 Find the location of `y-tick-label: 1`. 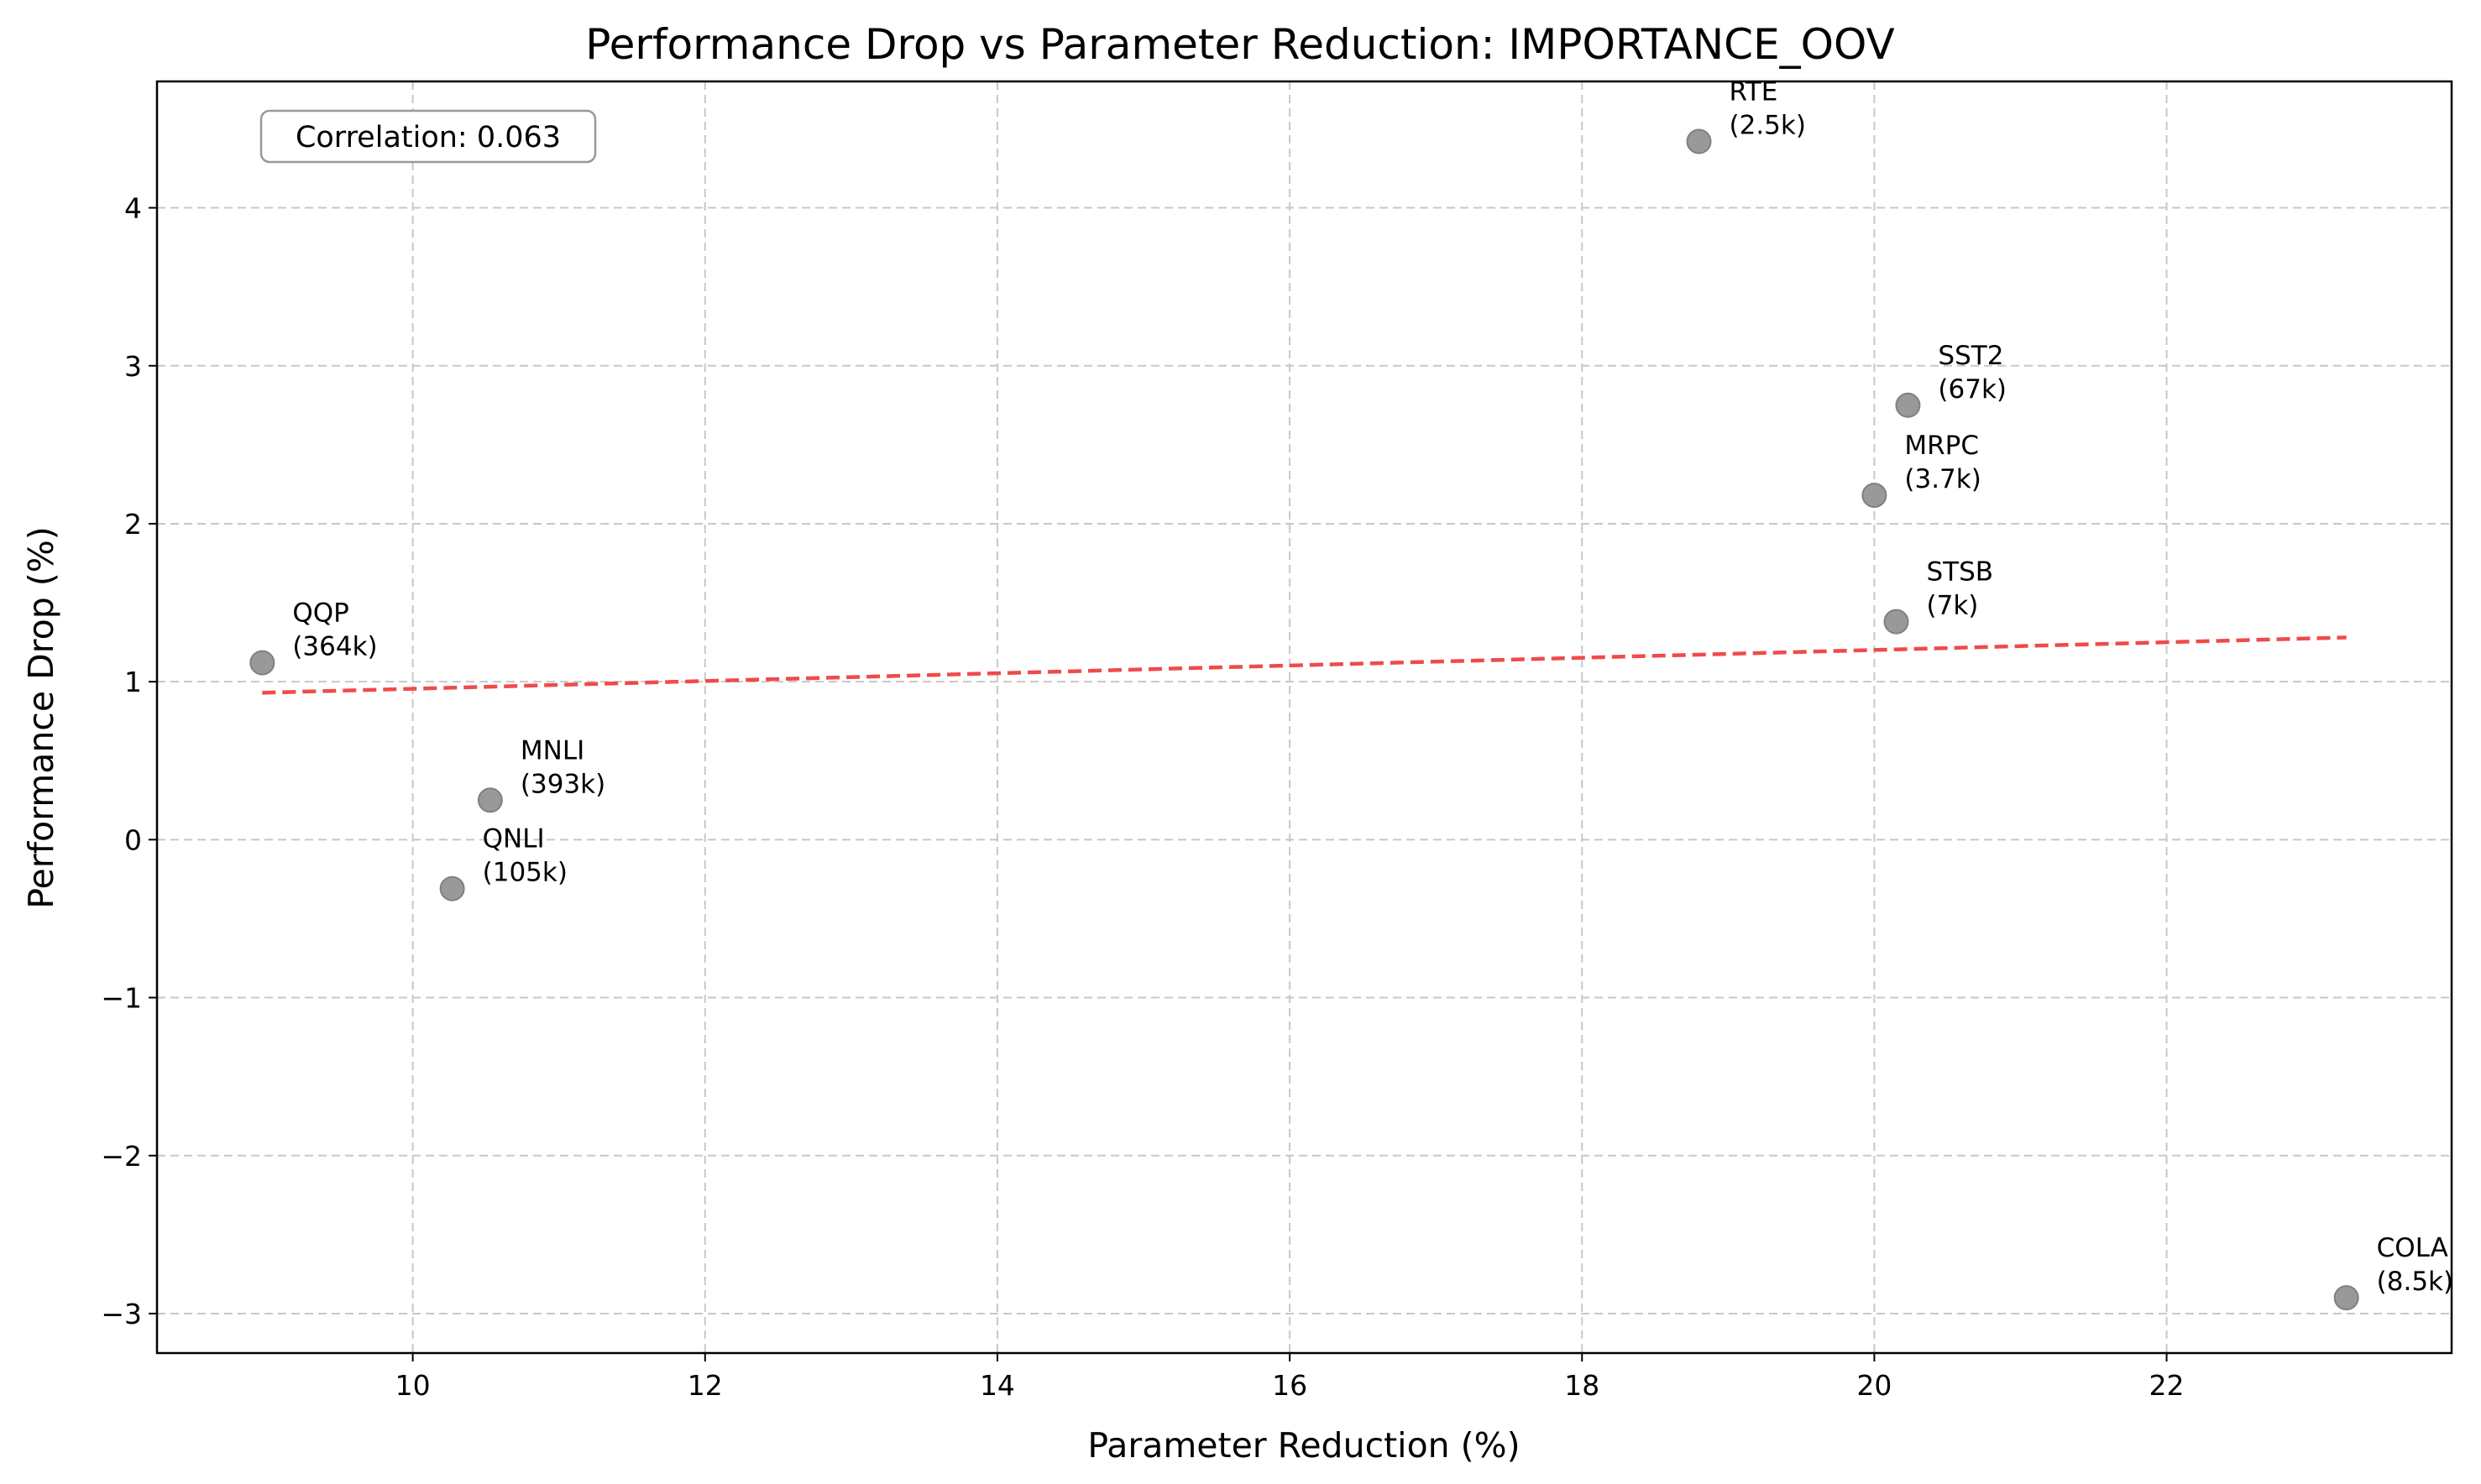

y-tick-label: 1 is located at coordinates (133, 682).